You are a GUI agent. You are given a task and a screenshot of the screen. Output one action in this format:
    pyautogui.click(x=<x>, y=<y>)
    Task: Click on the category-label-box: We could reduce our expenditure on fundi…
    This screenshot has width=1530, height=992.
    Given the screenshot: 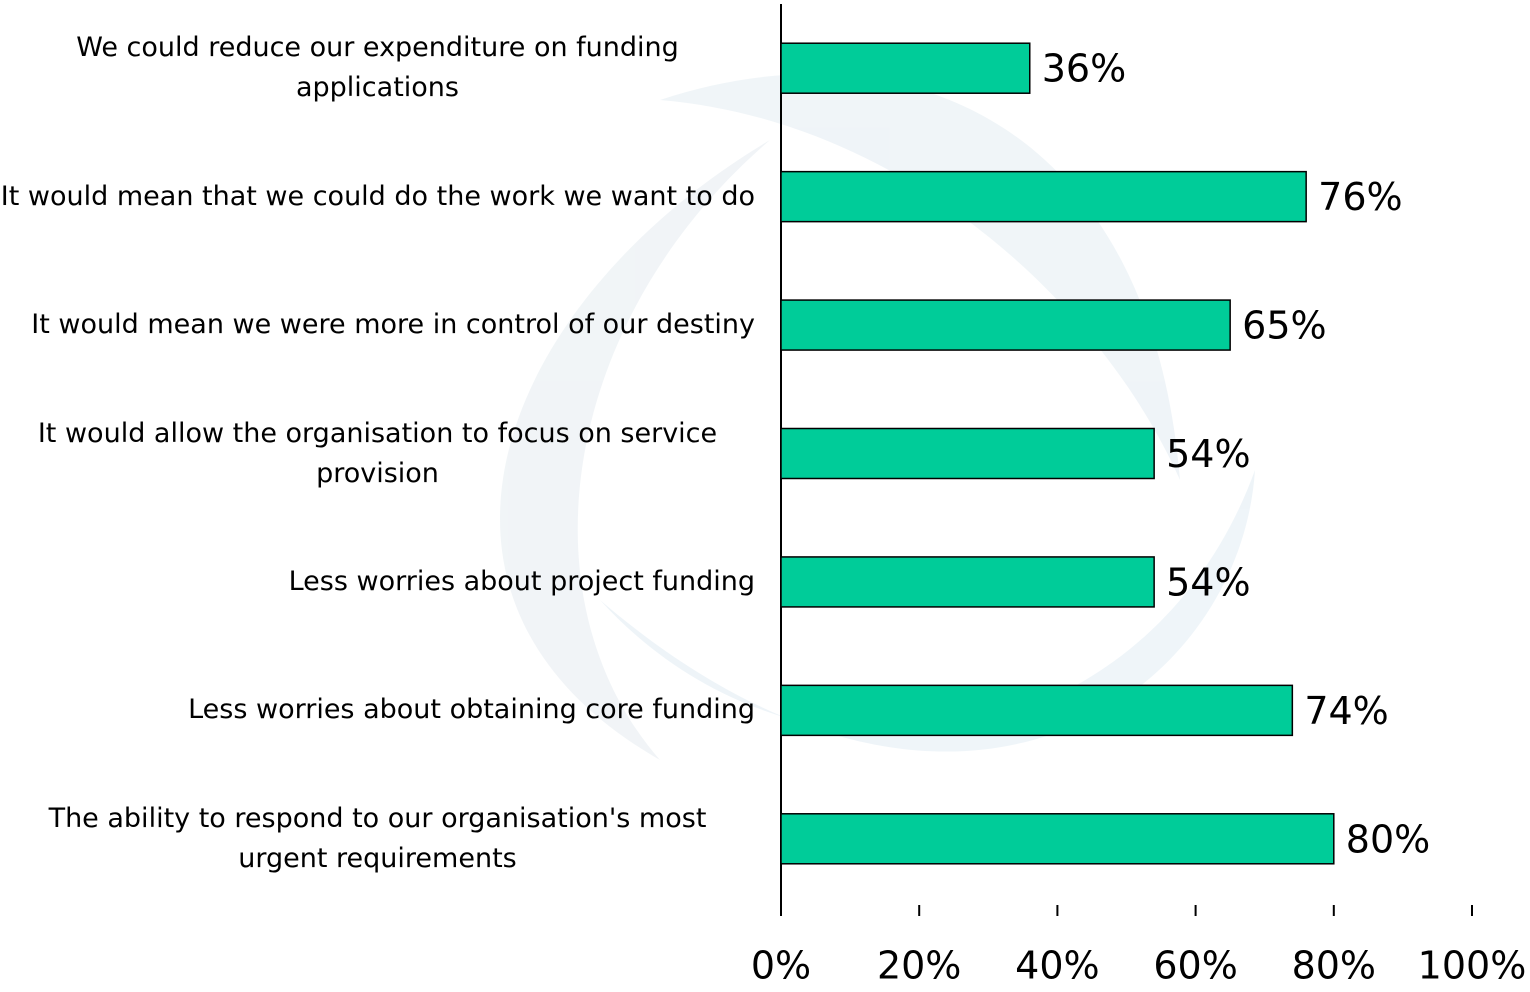 What is the action you would take?
    pyautogui.click(x=377, y=68)
    